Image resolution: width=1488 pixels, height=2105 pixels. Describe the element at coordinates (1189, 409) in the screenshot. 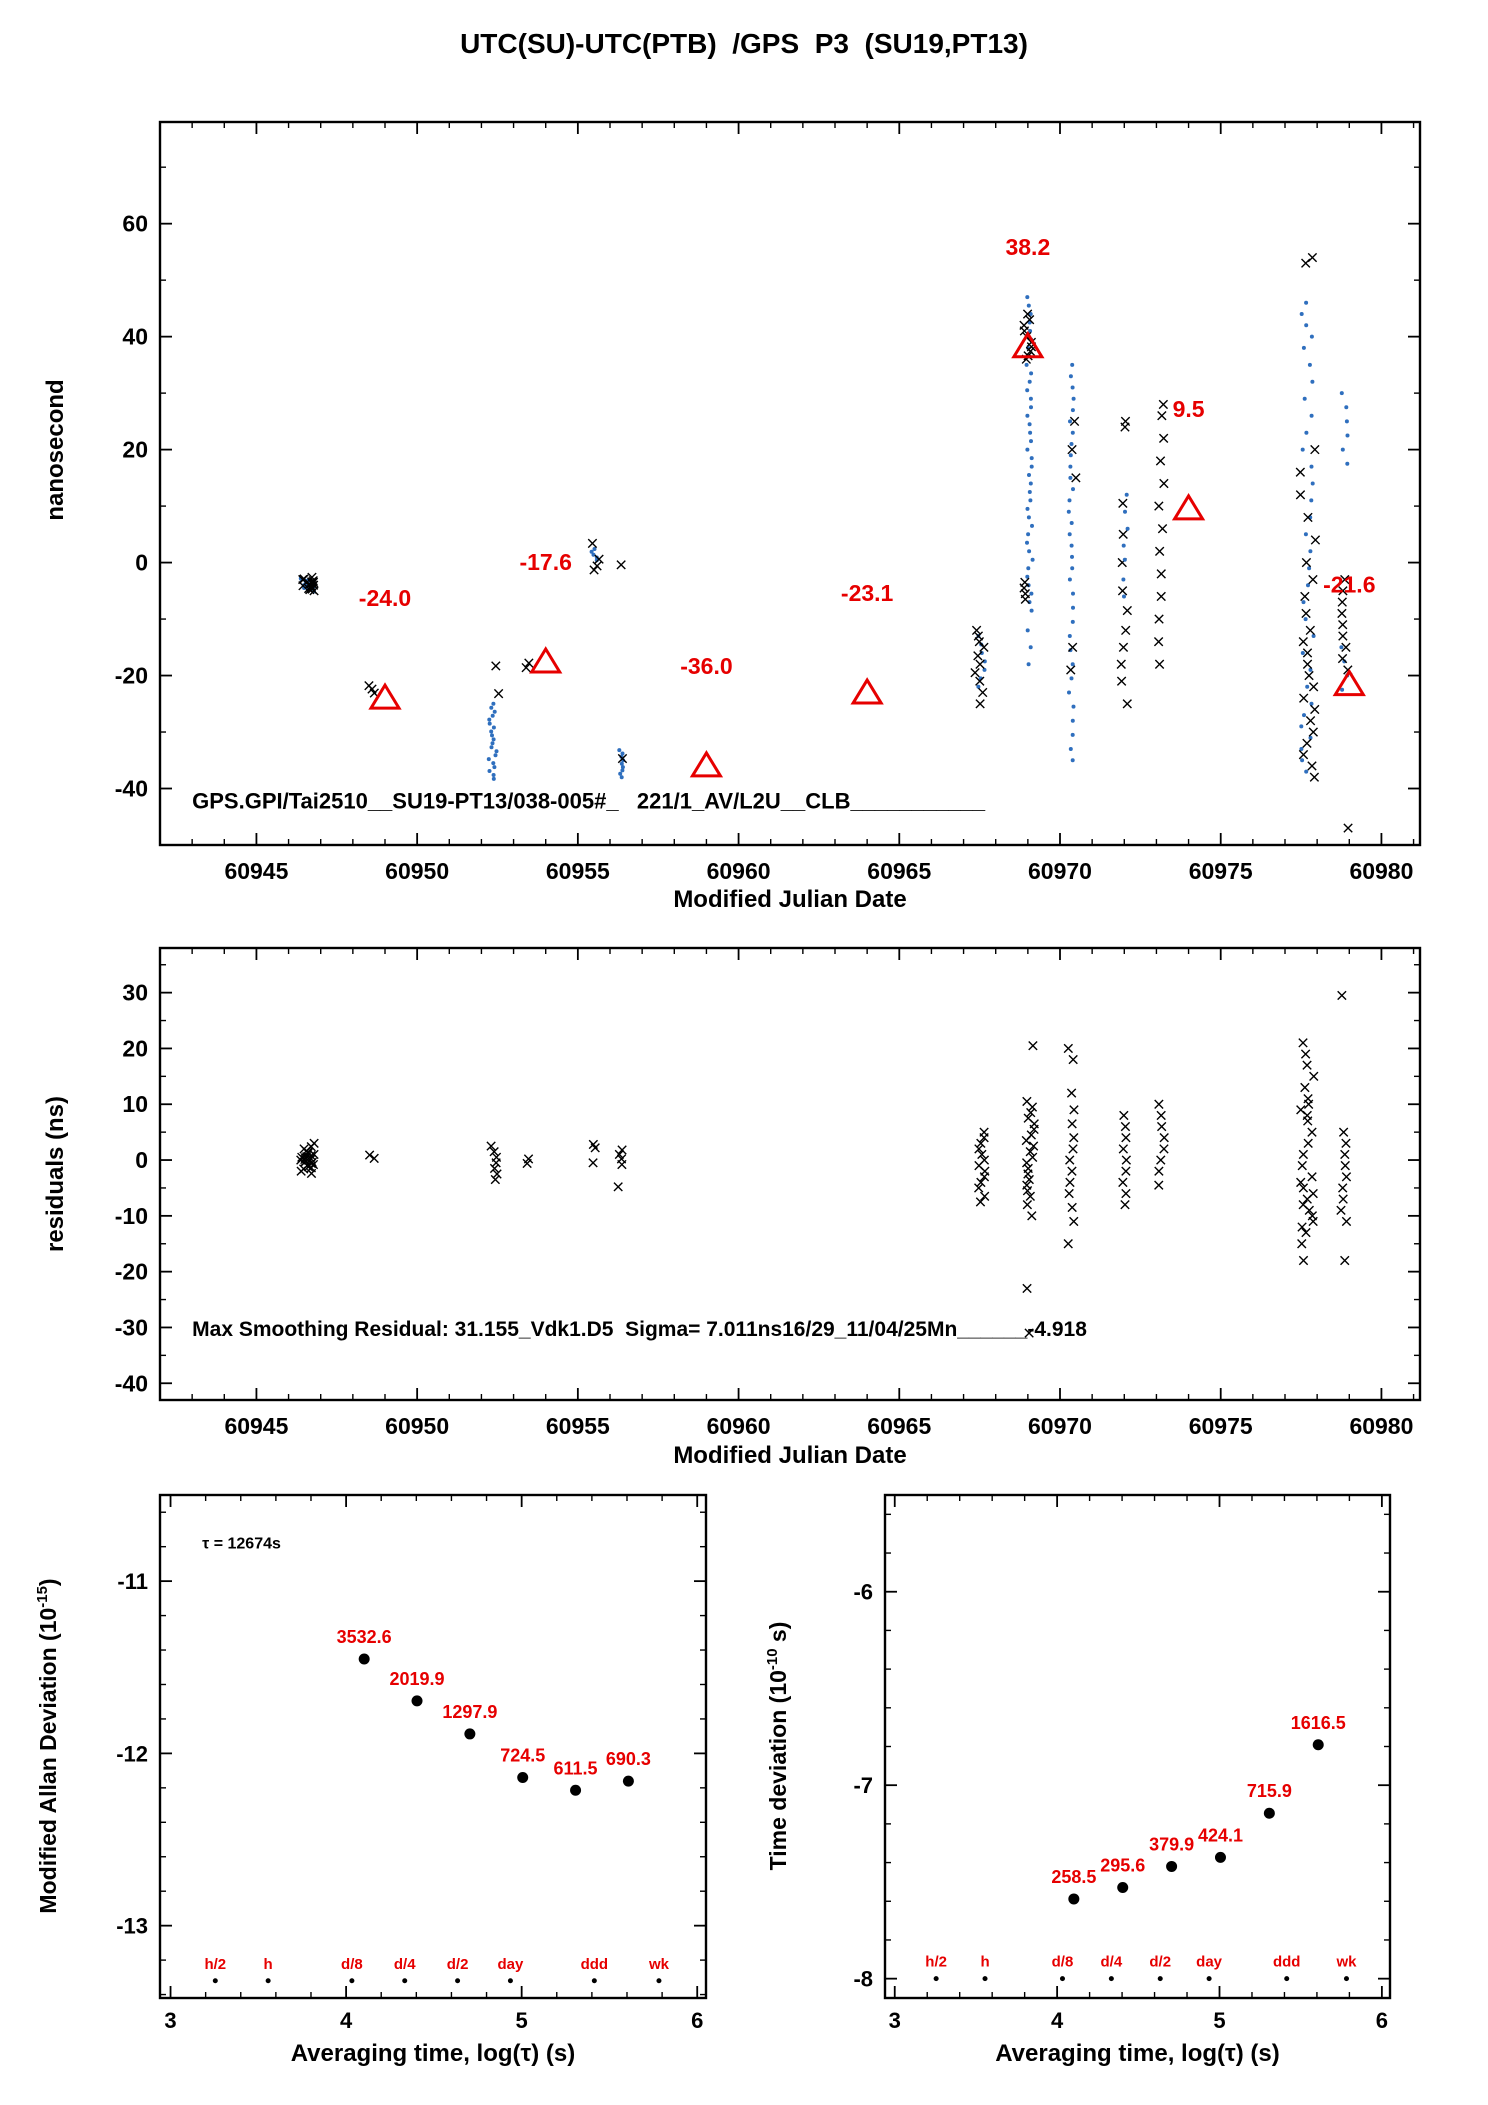

I see `triangle-label: 9.5` at that location.